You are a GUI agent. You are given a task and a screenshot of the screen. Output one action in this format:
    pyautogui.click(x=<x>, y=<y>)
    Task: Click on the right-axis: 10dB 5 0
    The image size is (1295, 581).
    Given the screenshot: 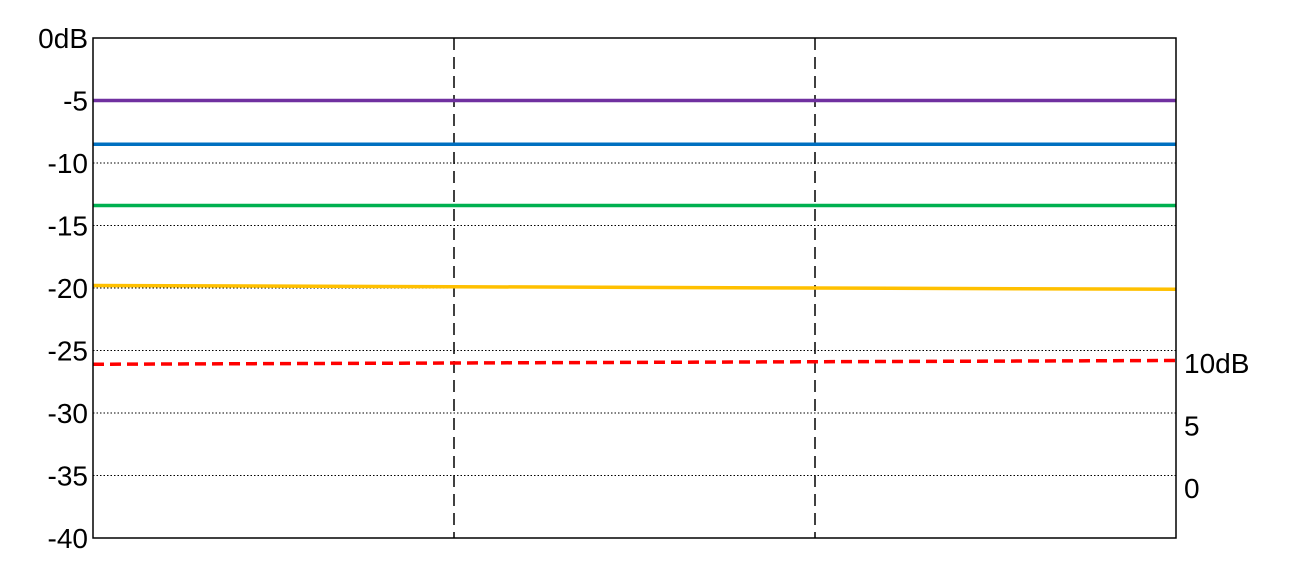 What is the action you would take?
    pyautogui.click(x=1216, y=426)
    